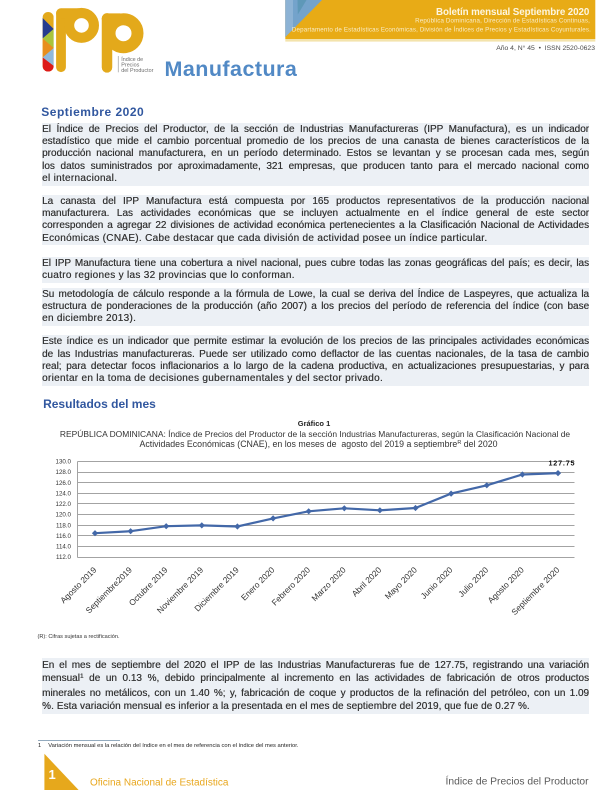 This screenshot has height=792, width=612. I want to click on svg-text: Julio 2020, so click(473, 582).